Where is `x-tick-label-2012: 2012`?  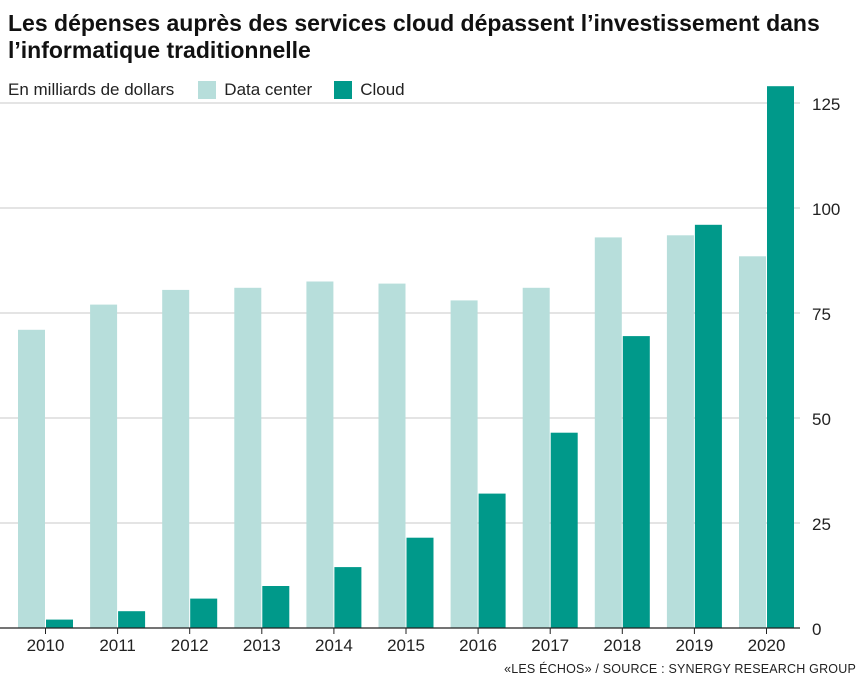 x-tick-label-2012: 2012 is located at coordinates (190, 645).